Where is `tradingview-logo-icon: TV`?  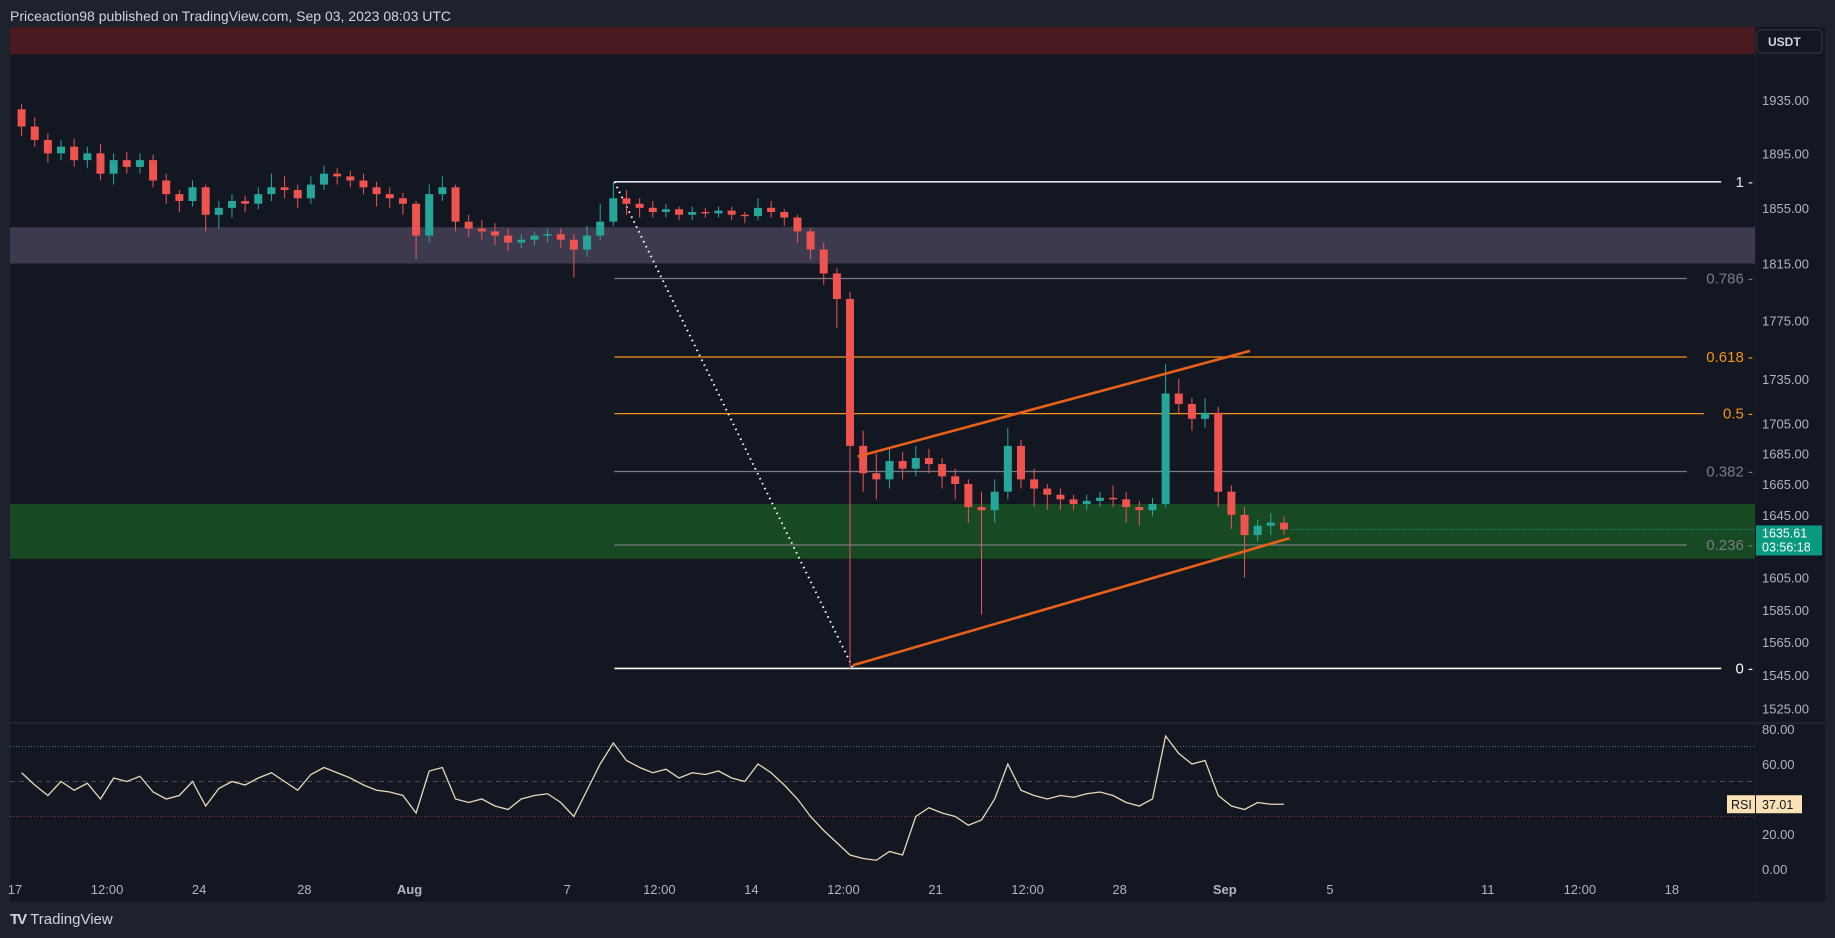
tradingview-logo-icon: TV is located at coordinates (18, 919).